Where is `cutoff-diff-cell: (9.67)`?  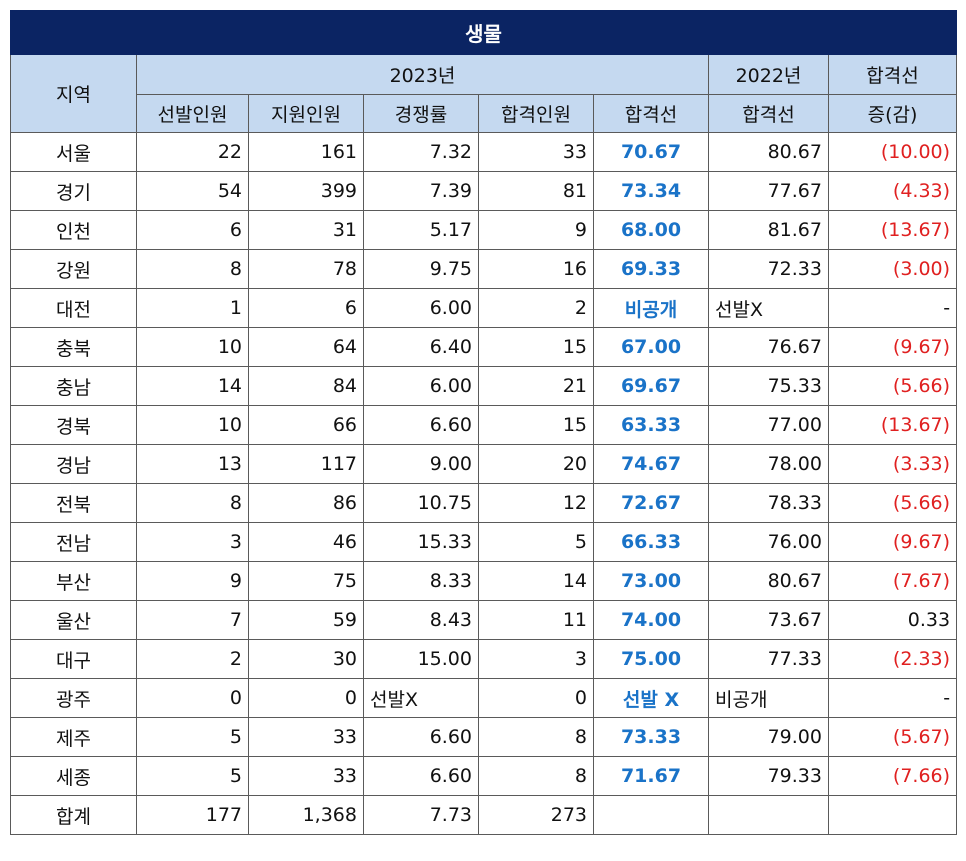 cutoff-diff-cell: (9.67) is located at coordinates (892, 542).